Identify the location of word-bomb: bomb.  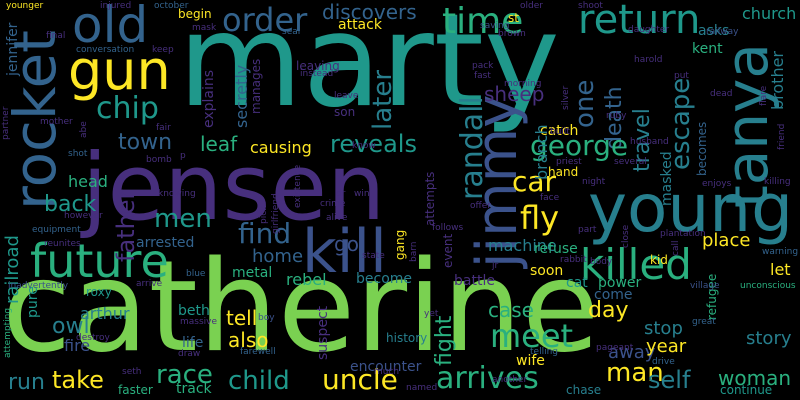
(159, 160).